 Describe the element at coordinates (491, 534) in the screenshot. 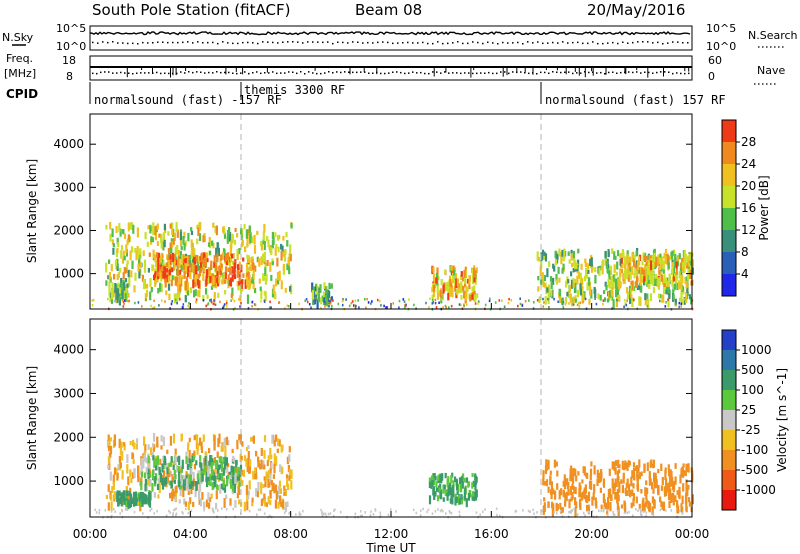

I see `velocity-xtick-label: 16:00` at that location.